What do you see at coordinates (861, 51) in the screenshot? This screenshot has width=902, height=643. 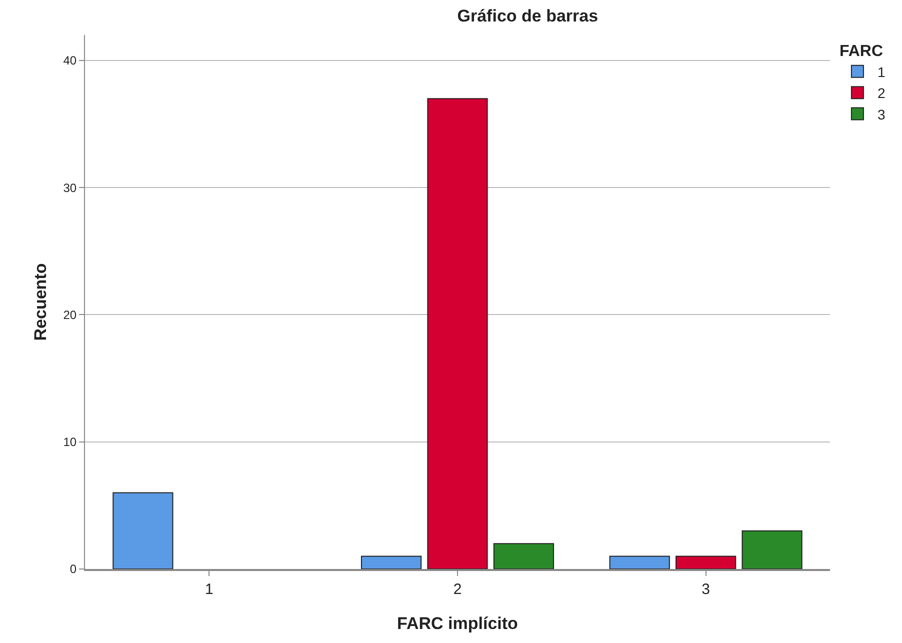 I see `legend-title: FARC` at bounding box center [861, 51].